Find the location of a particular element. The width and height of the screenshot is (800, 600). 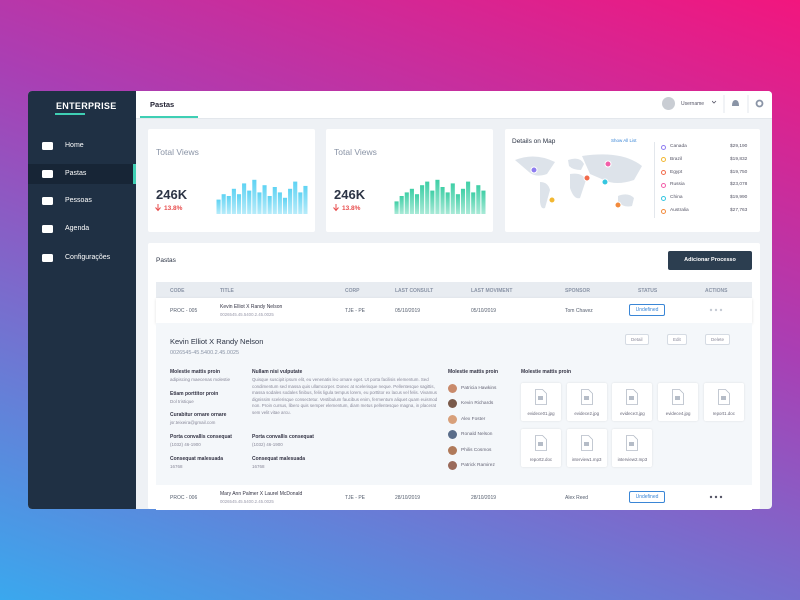

detail-action: Detail is located at coordinates (637, 339).